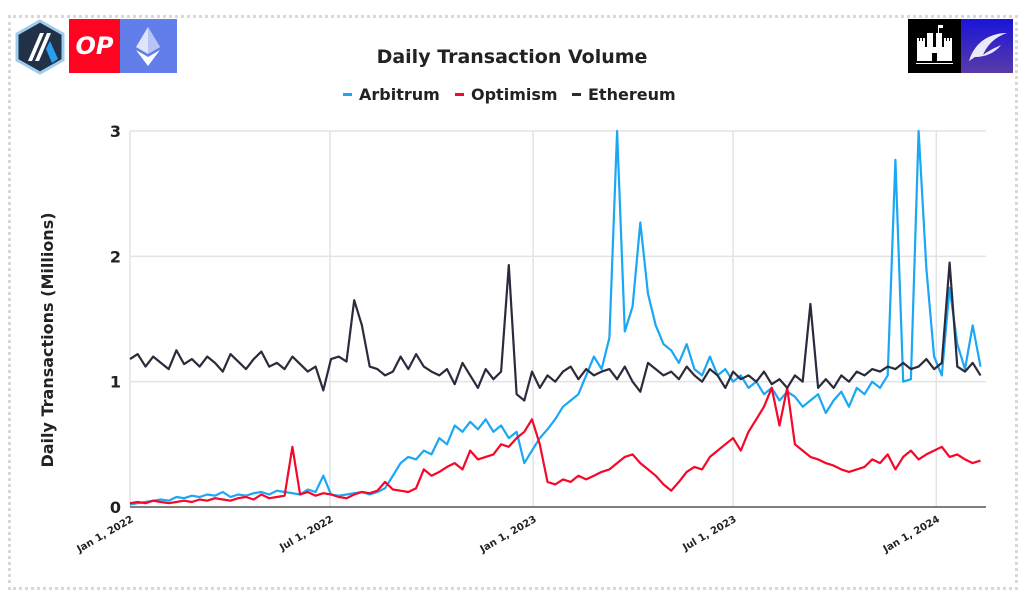 This screenshot has height=604, width=1034. What do you see at coordinates (709, 534) in the screenshot?
I see `x-tick-label: Jul 1, 2023` at bounding box center [709, 534].